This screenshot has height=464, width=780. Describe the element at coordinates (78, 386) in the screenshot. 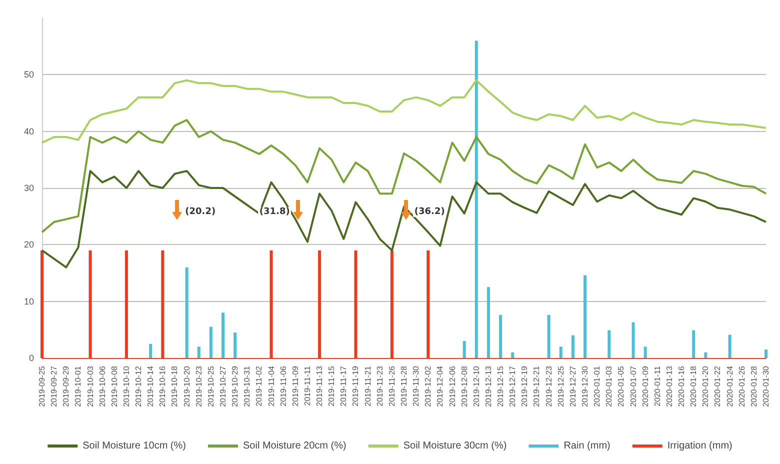

I see `x-tick-label: 2019-10-01` at that location.